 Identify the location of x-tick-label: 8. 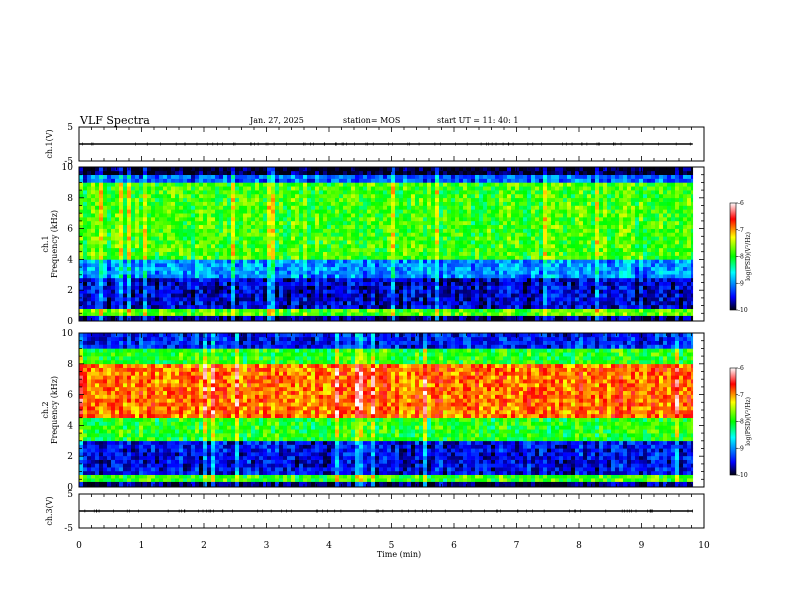
(579, 546).